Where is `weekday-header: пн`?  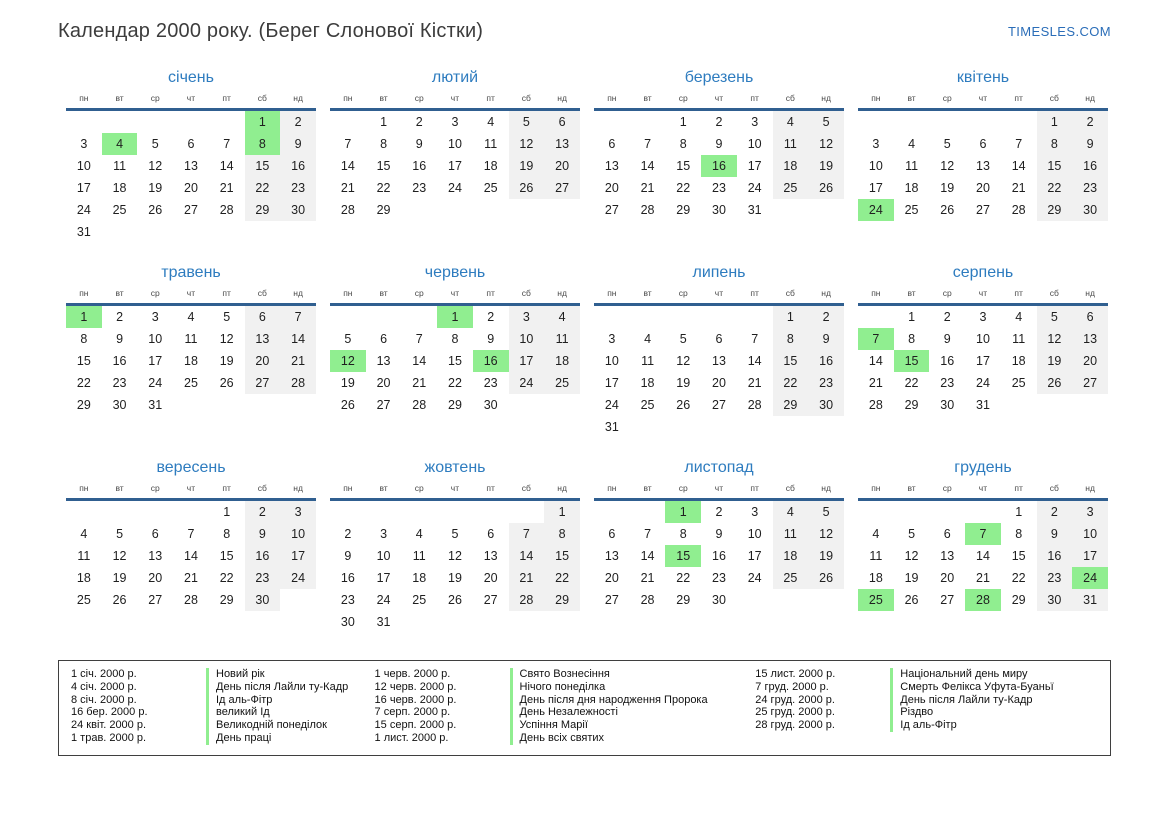 weekday-header: пн is located at coordinates (348, 293).